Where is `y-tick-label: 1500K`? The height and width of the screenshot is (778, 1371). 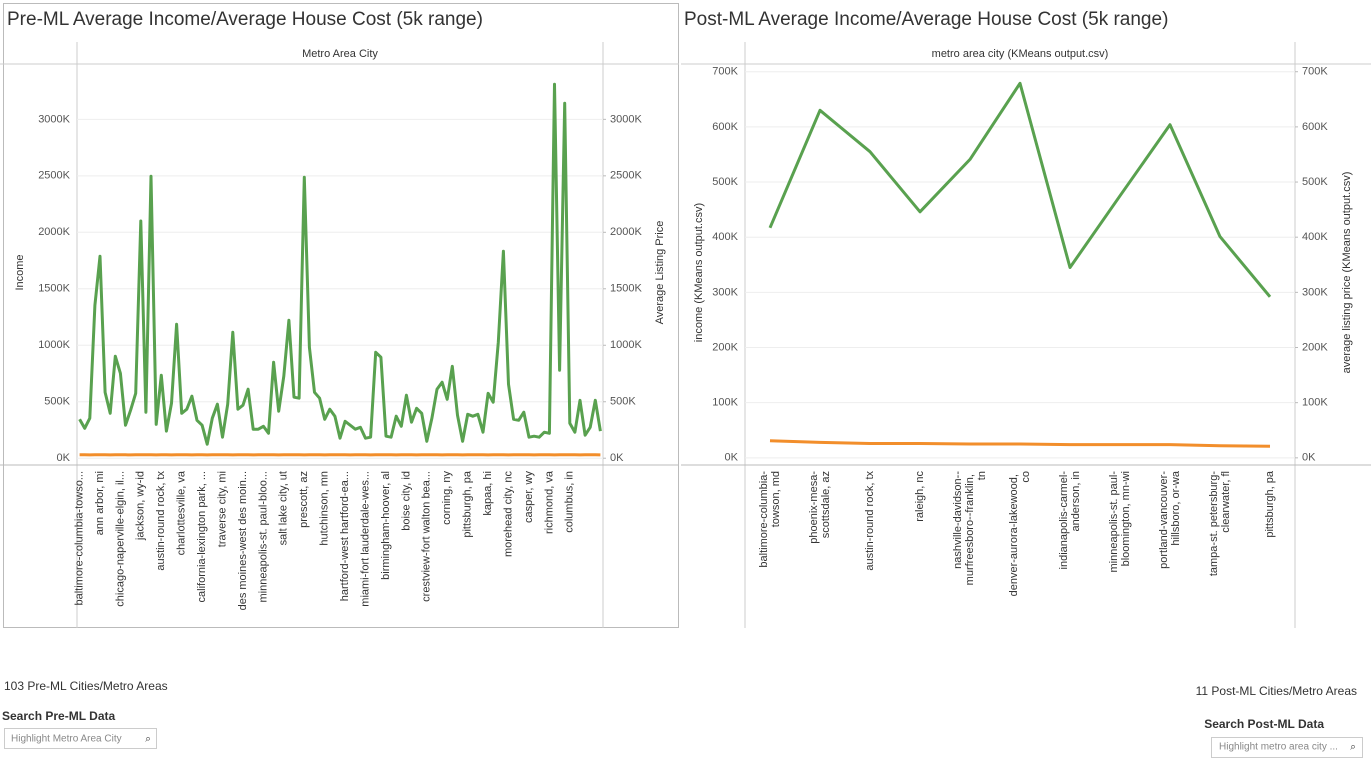
y-tick-label: 1500K is located at coordinates (54, 289).